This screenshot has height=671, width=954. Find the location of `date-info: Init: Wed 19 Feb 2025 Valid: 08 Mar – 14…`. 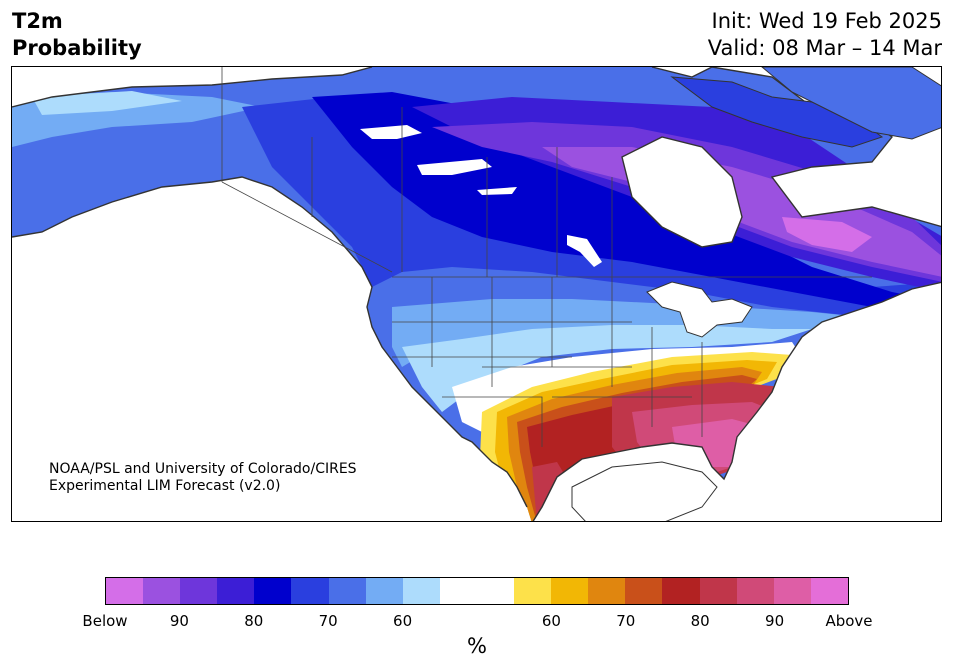

date-info: Init: Wed 19 Feb 2025 Valid: 08 Mar – 14… is located at coordinates (825, 35).